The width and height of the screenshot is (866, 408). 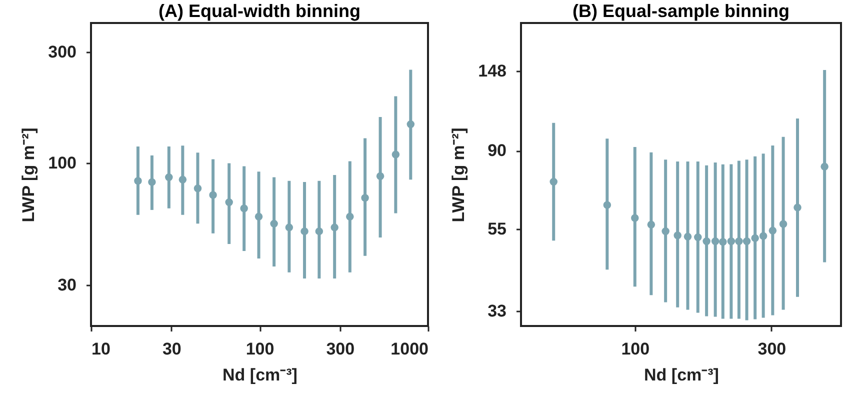 I want to click on y-tick-label: 30, so click(x=67, y=284).